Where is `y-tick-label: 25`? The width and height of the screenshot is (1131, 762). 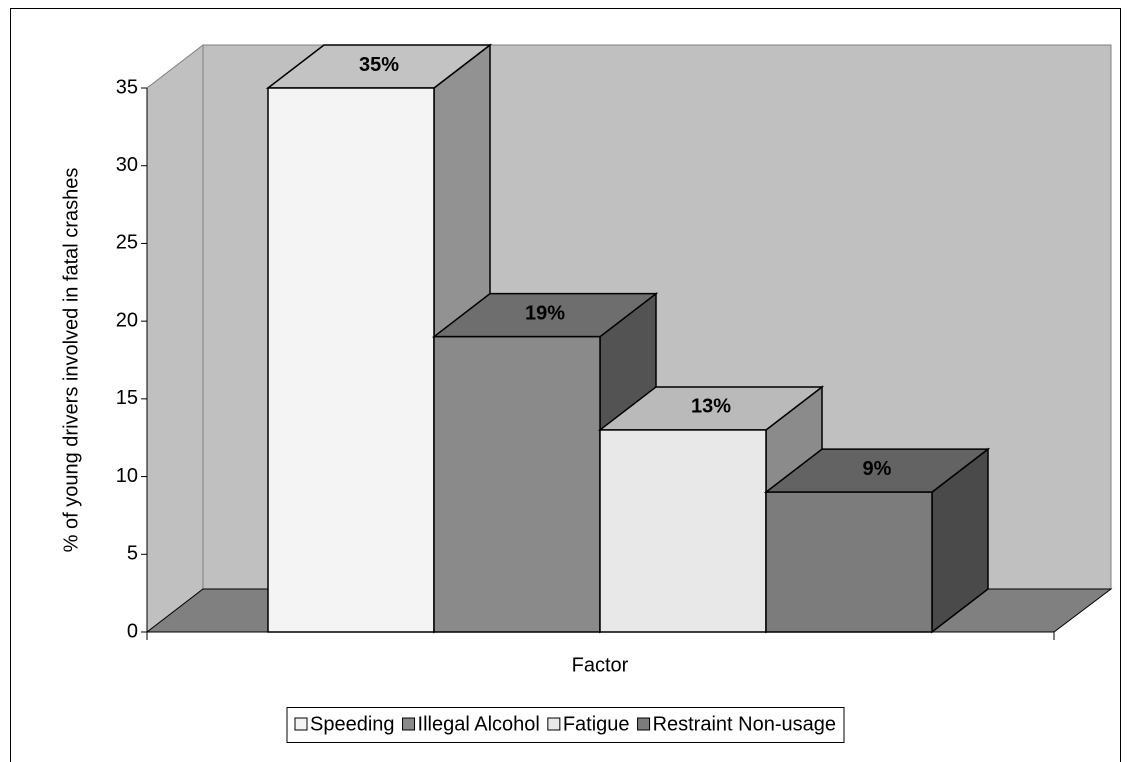
y-tick-label: 25 is located at coordinates (127, 243).